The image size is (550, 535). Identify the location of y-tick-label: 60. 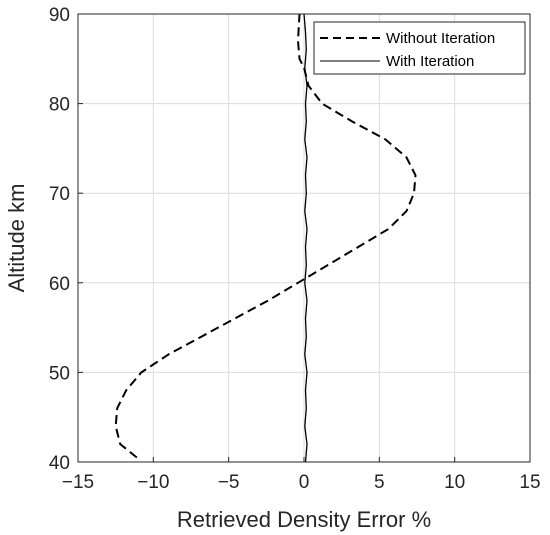
(59, 284).